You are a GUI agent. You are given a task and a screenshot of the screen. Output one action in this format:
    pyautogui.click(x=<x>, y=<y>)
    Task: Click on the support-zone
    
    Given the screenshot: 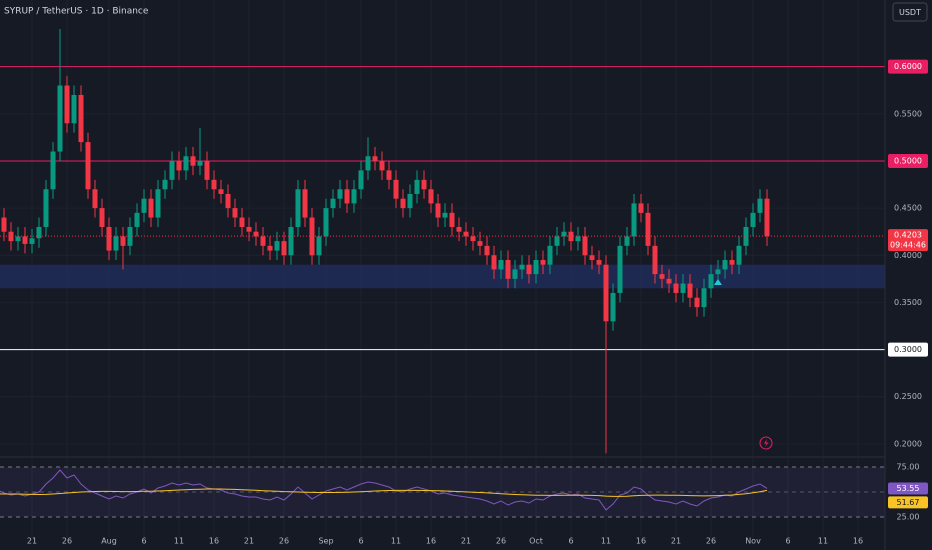 What is the action you would take?
    pyautogui.click(x=442, y=276)
    